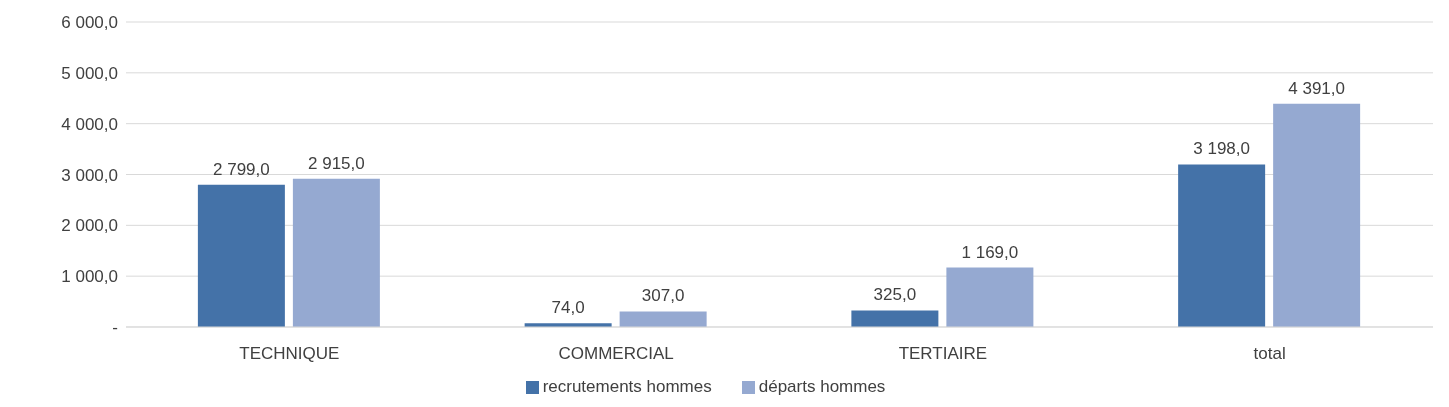  I want to click on data-label: 3 198,0, so click(1221, 149).